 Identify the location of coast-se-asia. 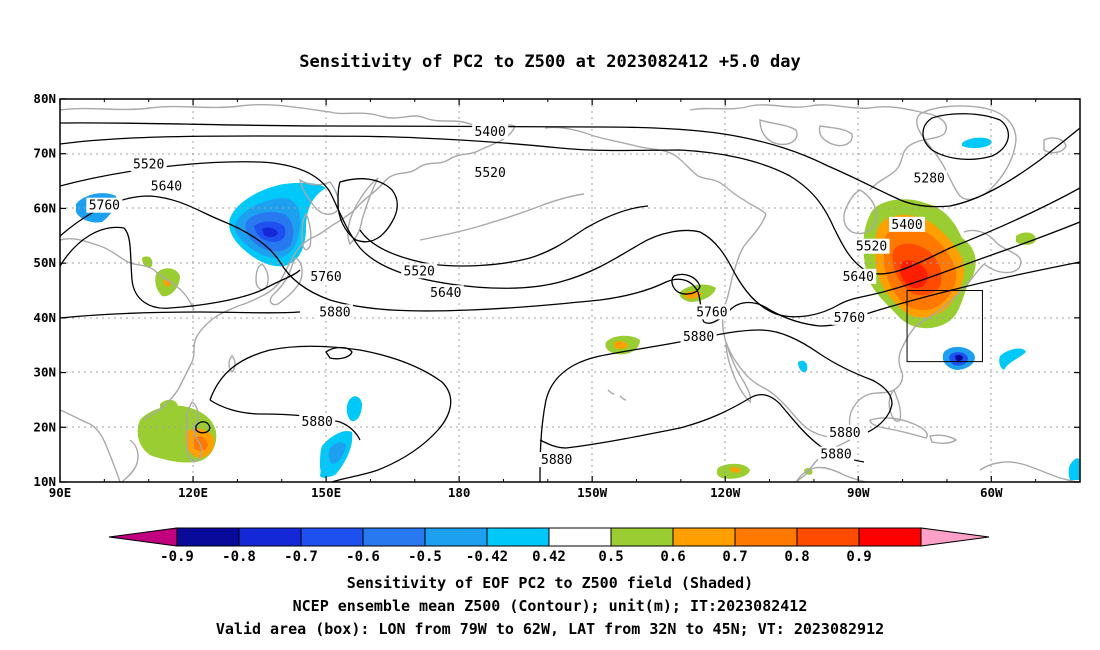
(130, 460).